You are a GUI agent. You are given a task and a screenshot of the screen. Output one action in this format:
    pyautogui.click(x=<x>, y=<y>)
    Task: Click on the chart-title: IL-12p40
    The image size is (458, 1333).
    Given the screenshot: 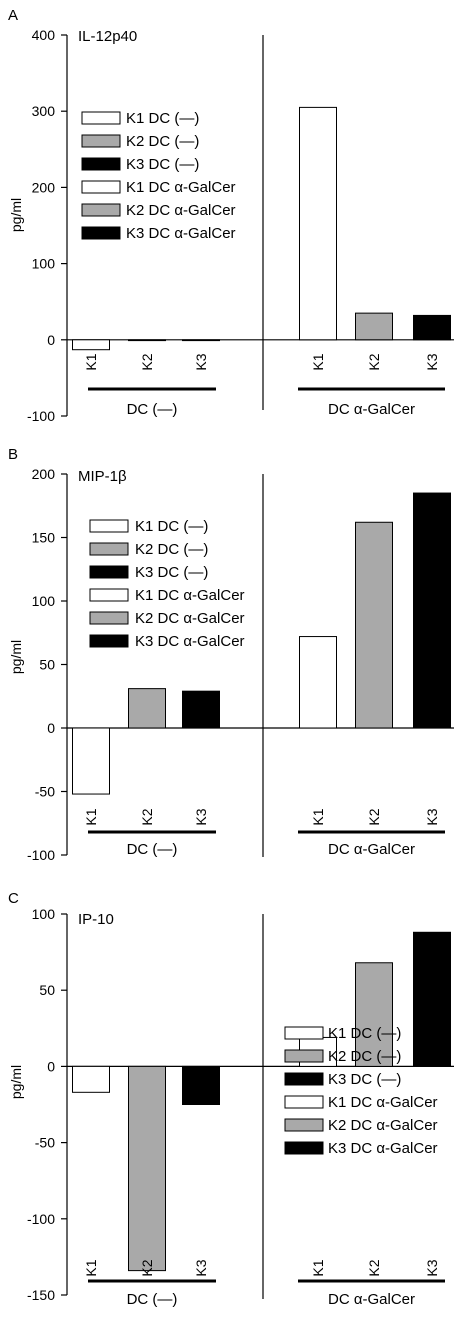 What is the action you would take?
    pyautogui.click(x=107, y=36)
    